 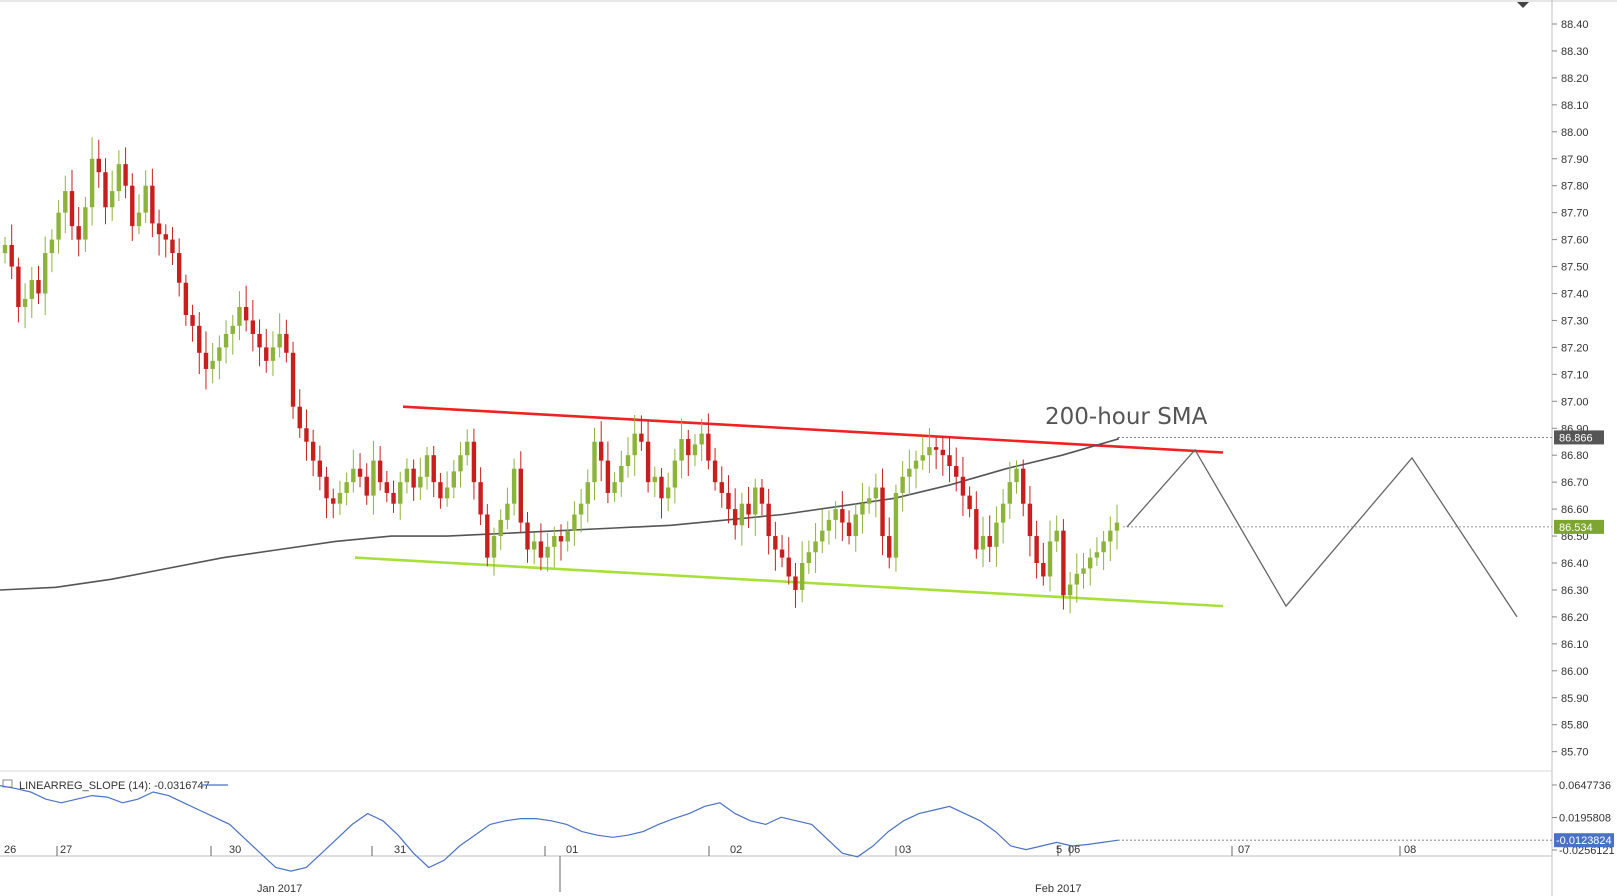 What do you see at coordinates (1523, 5) in the screenshot?
I see `collapse-arrow-icon` at bounding box center [1523, 5].